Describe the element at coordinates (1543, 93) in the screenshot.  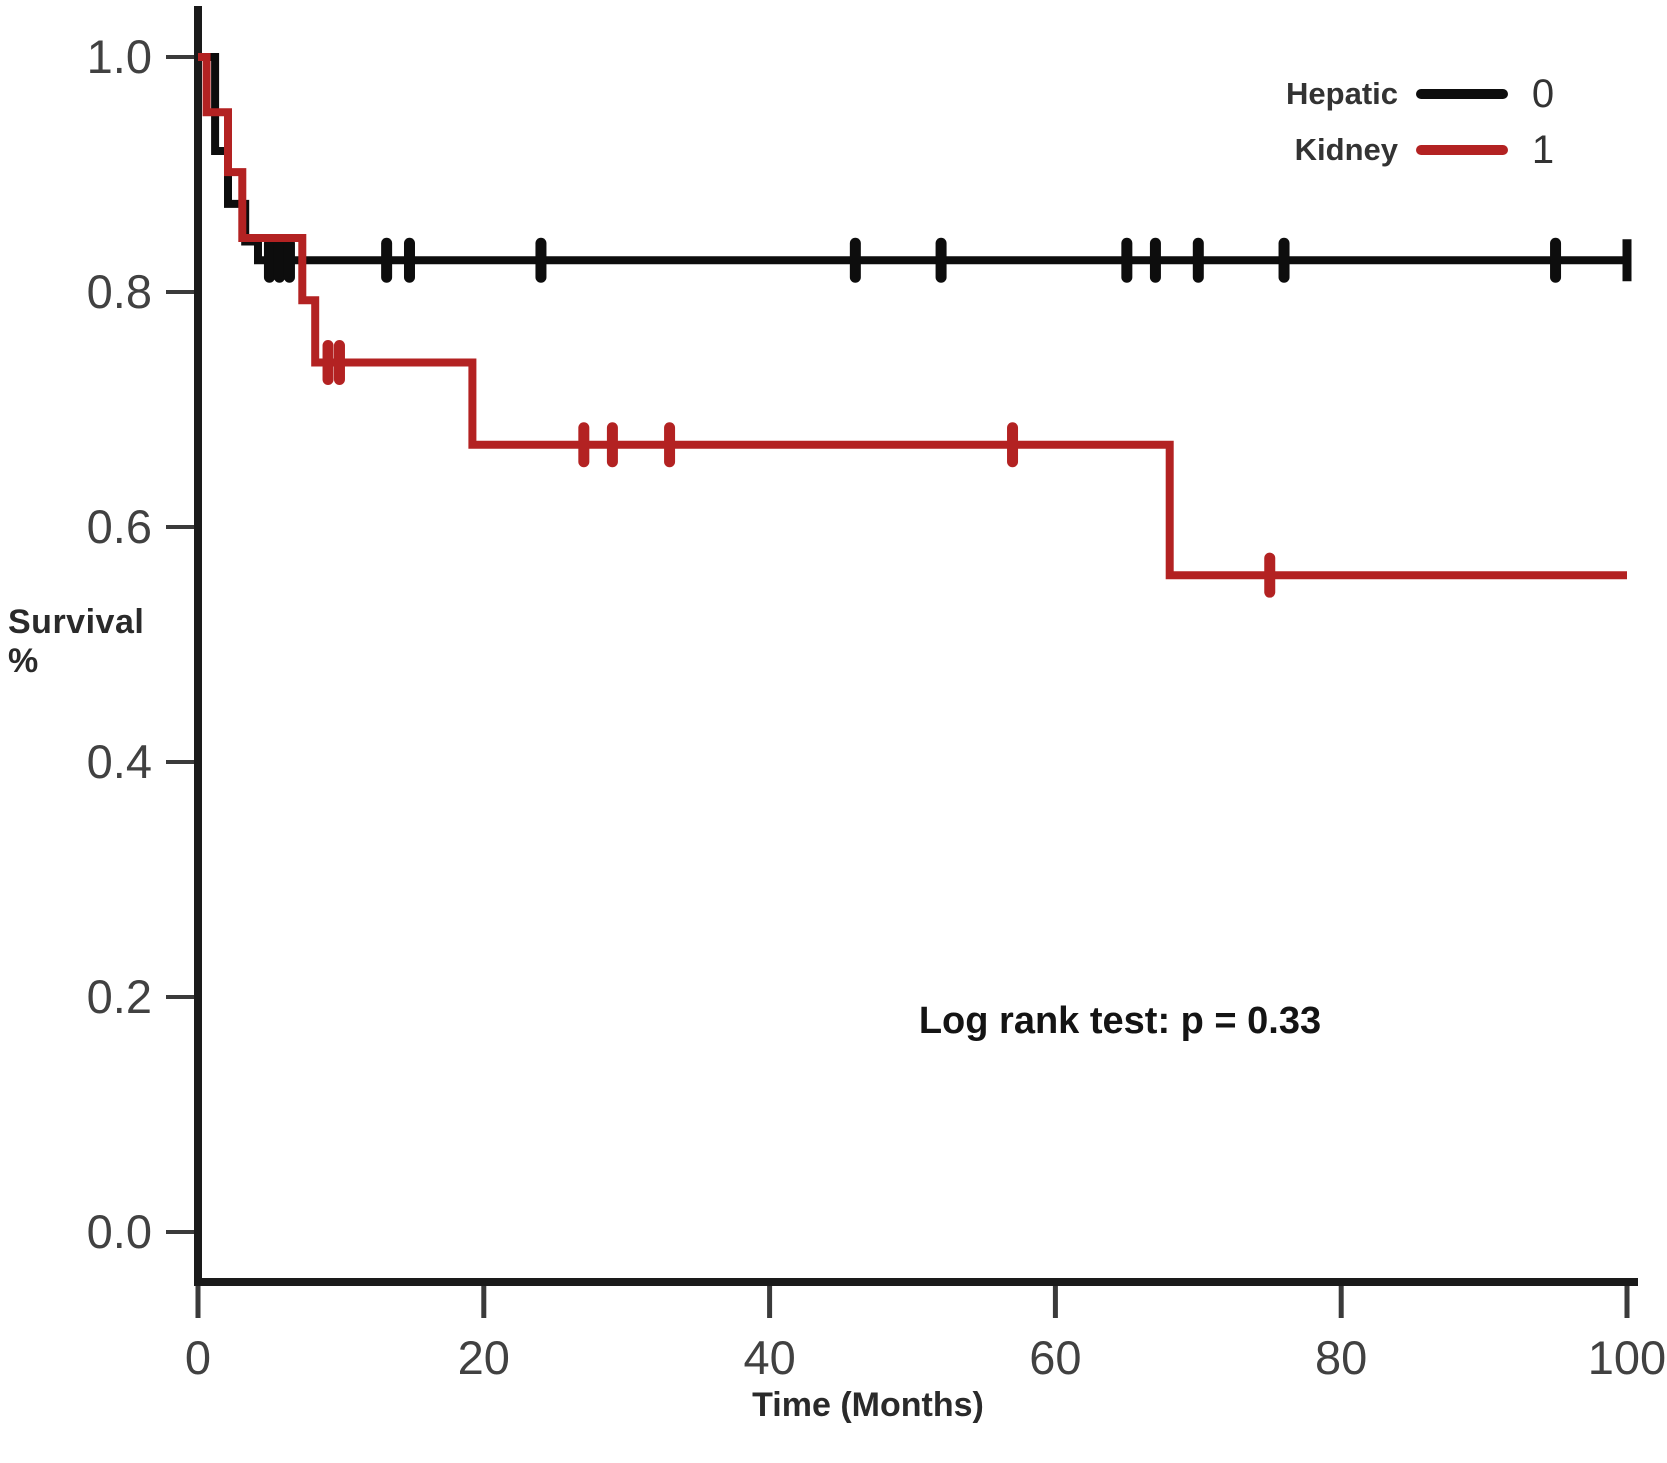
I see `legend-value-hepatic: 0` at that location.